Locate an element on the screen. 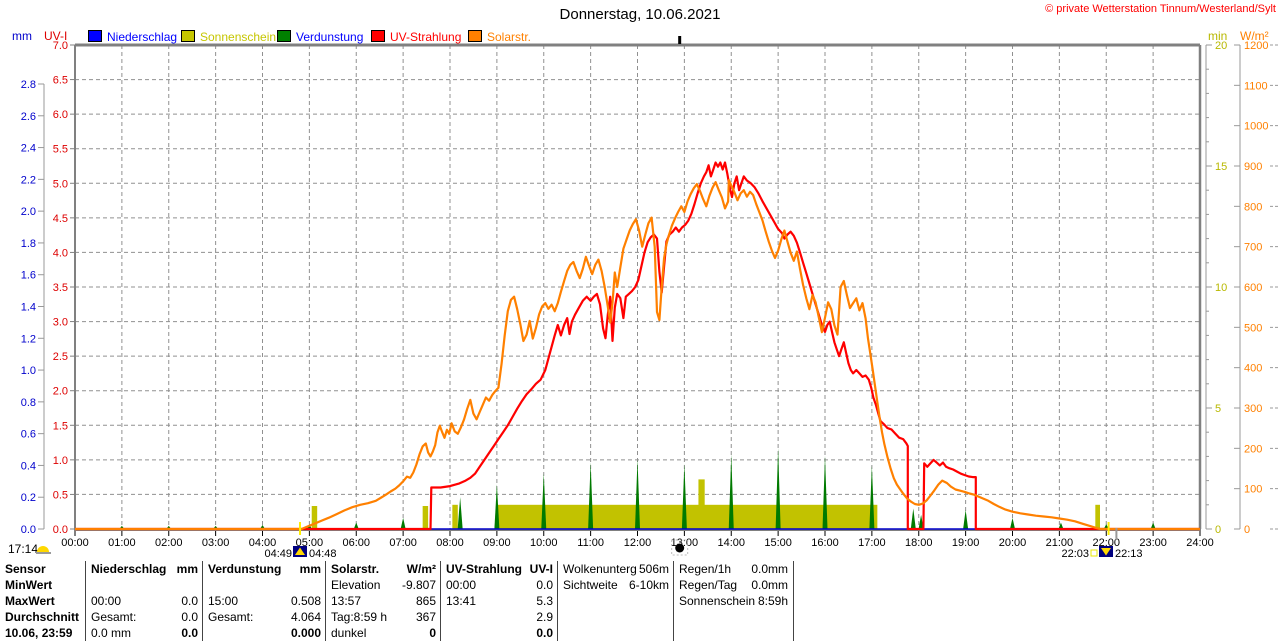 This screenshot has width=1280, height=641. axis-tick-label: 200 is located at coordinates (1253, 449).